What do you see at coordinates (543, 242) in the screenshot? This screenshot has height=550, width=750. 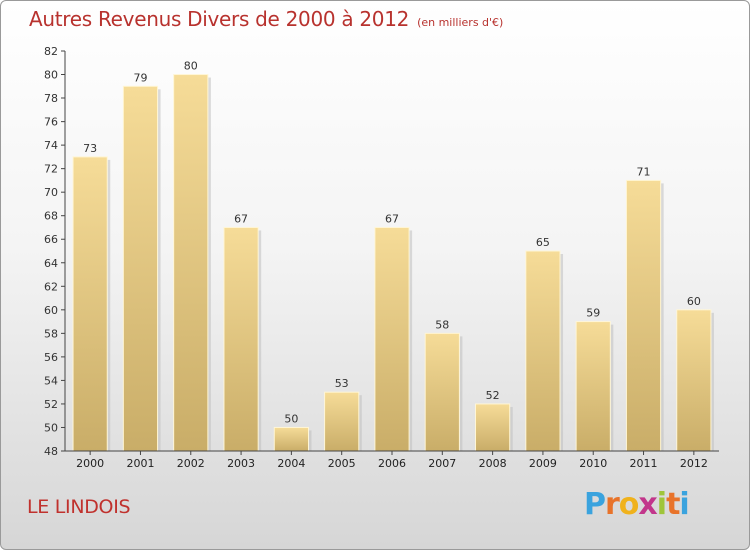 I see `bar-value-label: 65` at bounding box center [543, 242].